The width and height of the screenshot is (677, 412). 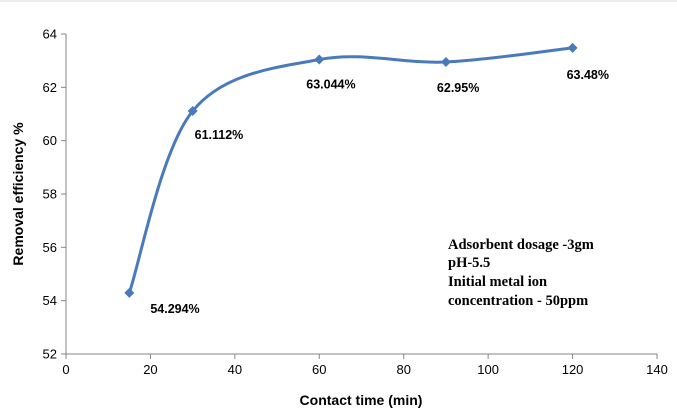 What do you see at coordinates (588, 75) in the screenshot?
I see `data-label: 63.48%` at bounding box center [588, 75].